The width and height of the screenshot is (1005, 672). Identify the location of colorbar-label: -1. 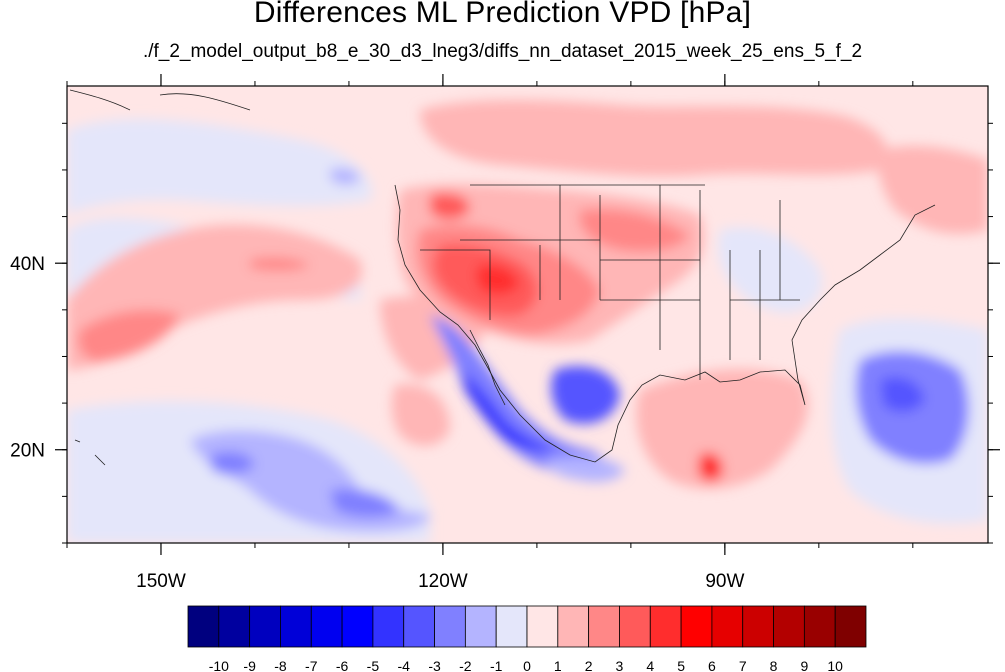
(496, 665).